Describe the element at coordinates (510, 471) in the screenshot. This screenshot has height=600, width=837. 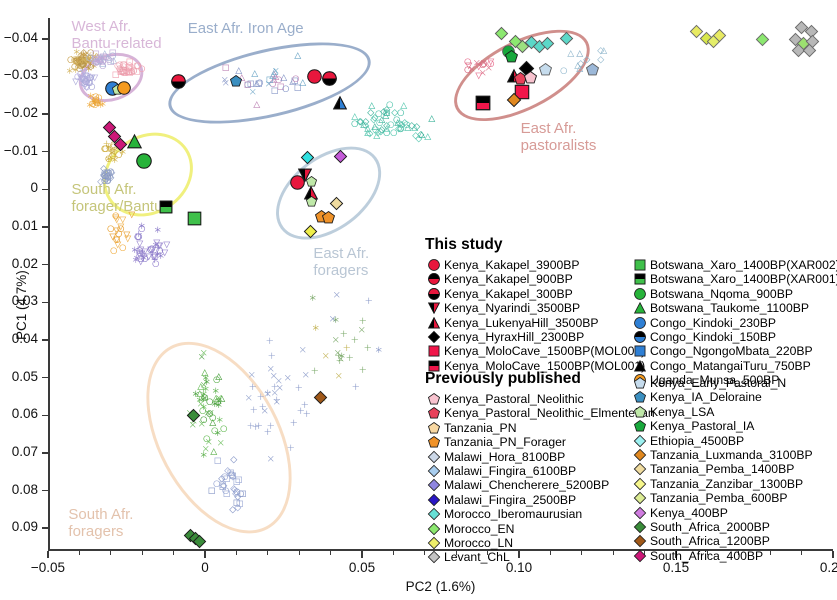
I see `legend-item-label: Malawi_Fingira_6100BP` at that location.